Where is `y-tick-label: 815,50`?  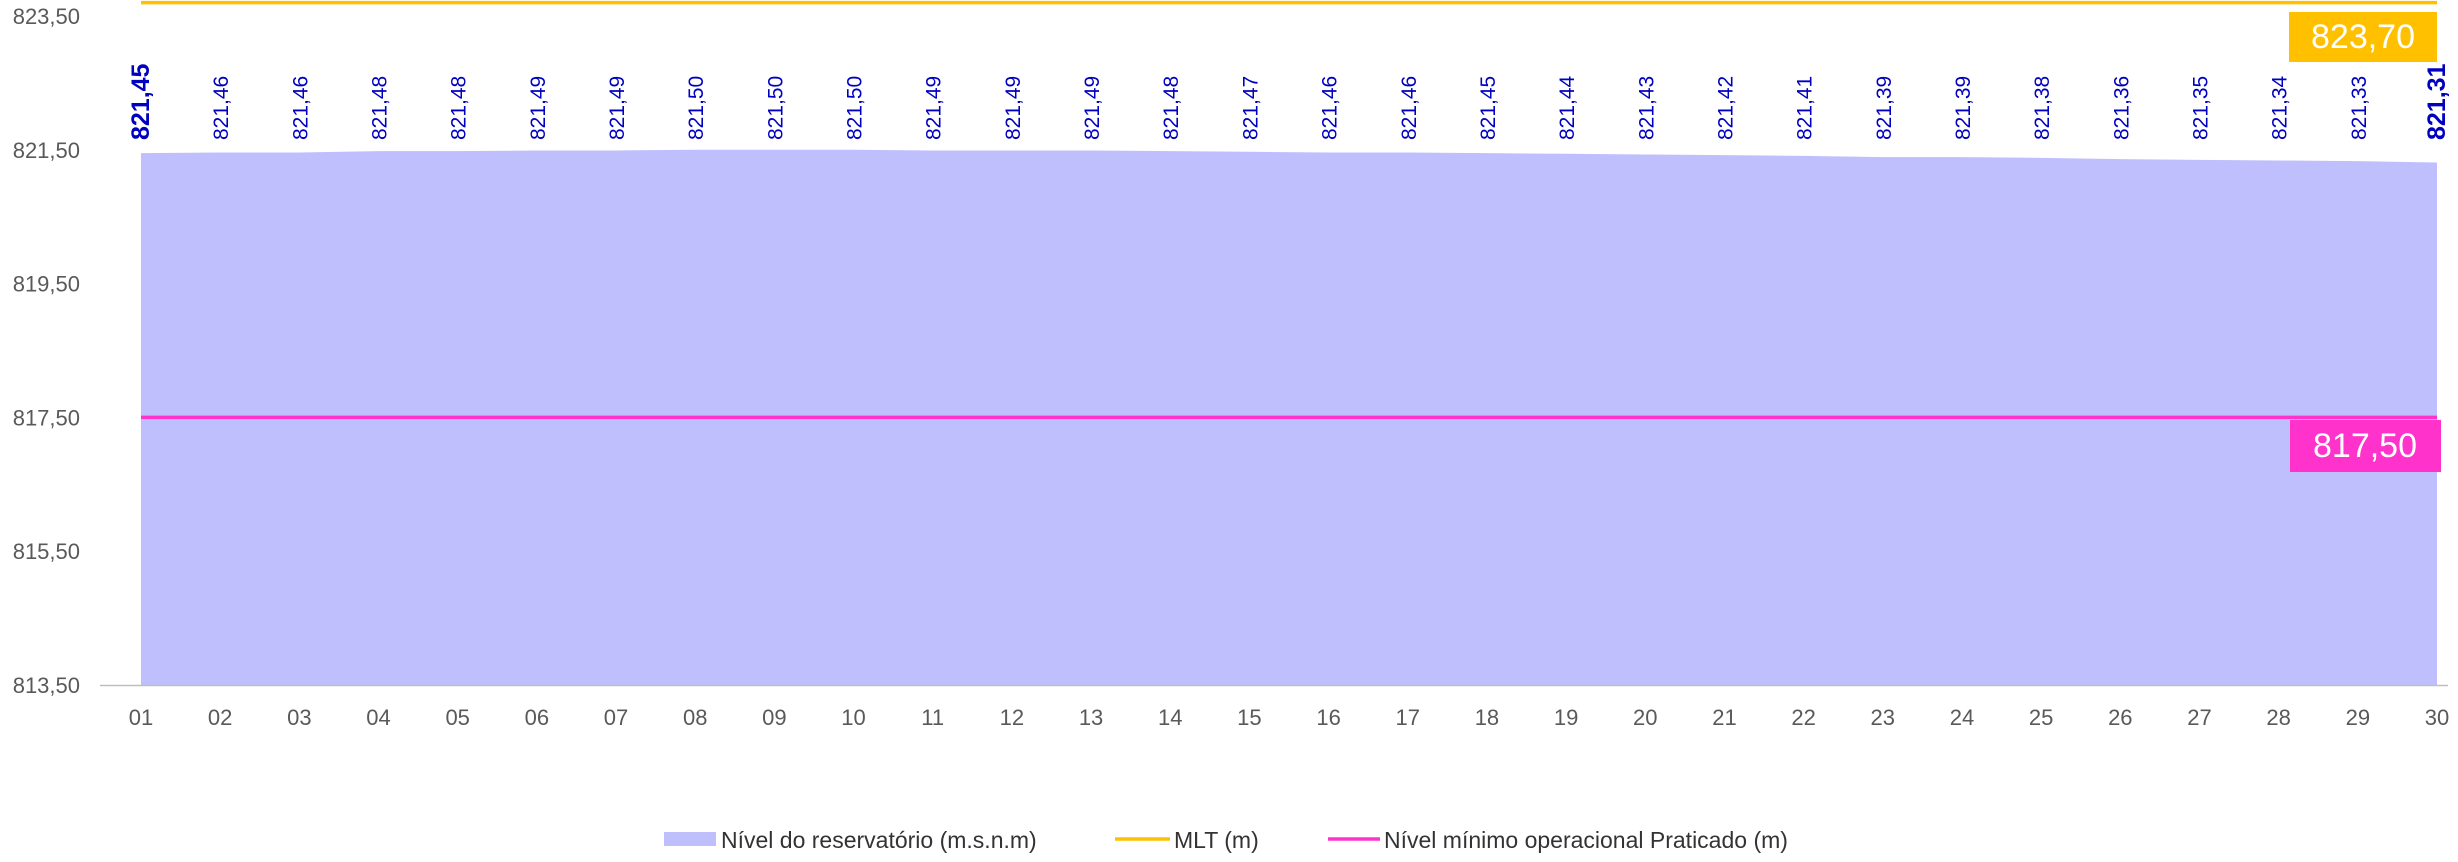 y-tick-label: 815,50 is located at coordinates (46, 551).